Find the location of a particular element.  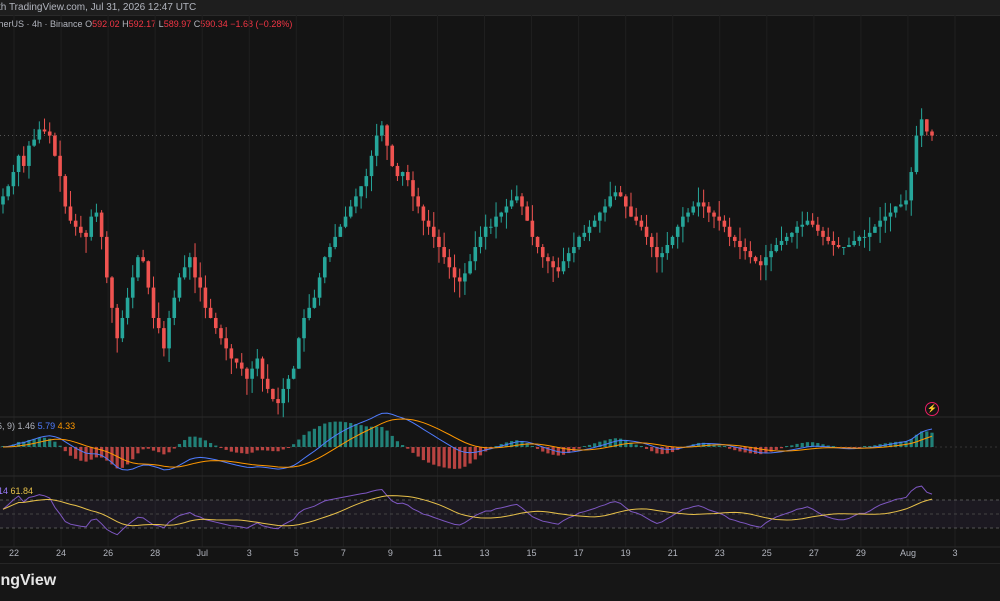

high-key: H is located at coordinates (125, 24).